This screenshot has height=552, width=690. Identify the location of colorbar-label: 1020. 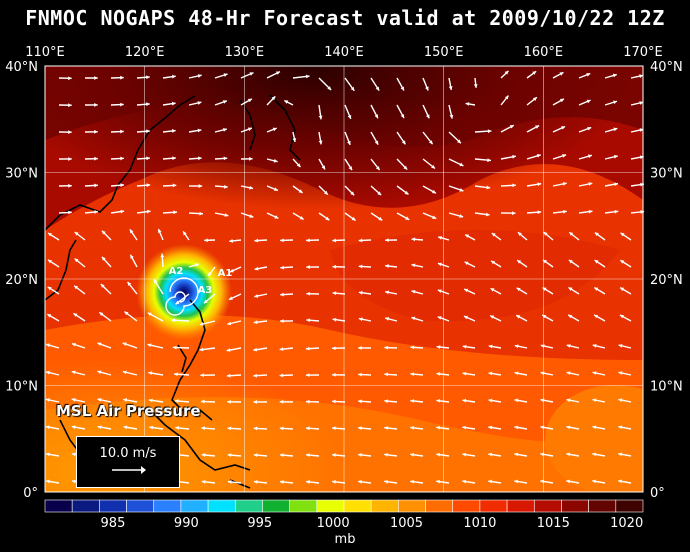
(626, 523).